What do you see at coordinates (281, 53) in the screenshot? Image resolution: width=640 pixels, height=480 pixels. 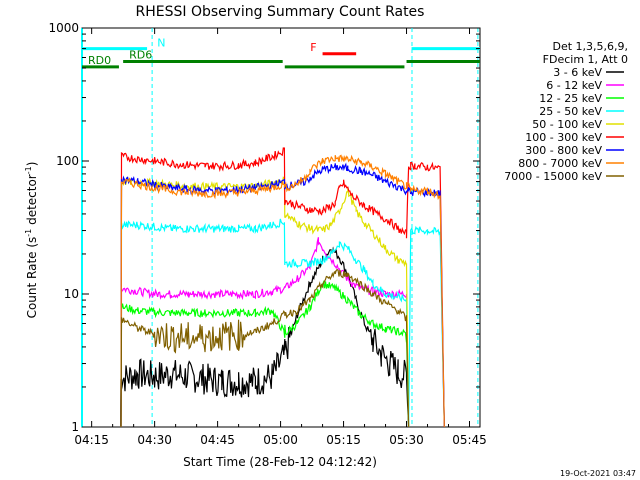 I see `status-bars: N RD0 RD6 F` at bounding box center [281, 53].